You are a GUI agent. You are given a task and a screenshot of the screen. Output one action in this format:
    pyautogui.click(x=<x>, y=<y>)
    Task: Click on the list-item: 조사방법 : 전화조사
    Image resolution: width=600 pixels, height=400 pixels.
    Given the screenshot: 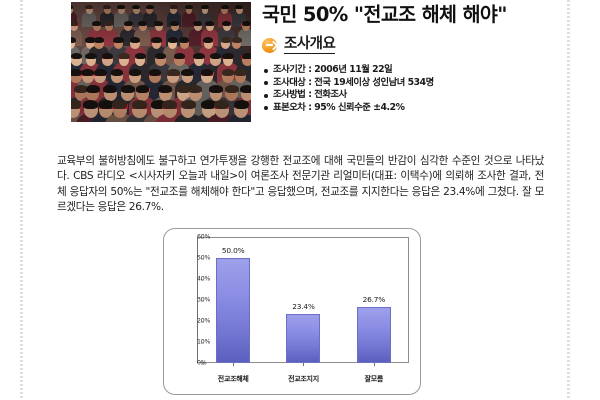 What is the action you would take?
    pyautogui.click(x=402, y=95)
    